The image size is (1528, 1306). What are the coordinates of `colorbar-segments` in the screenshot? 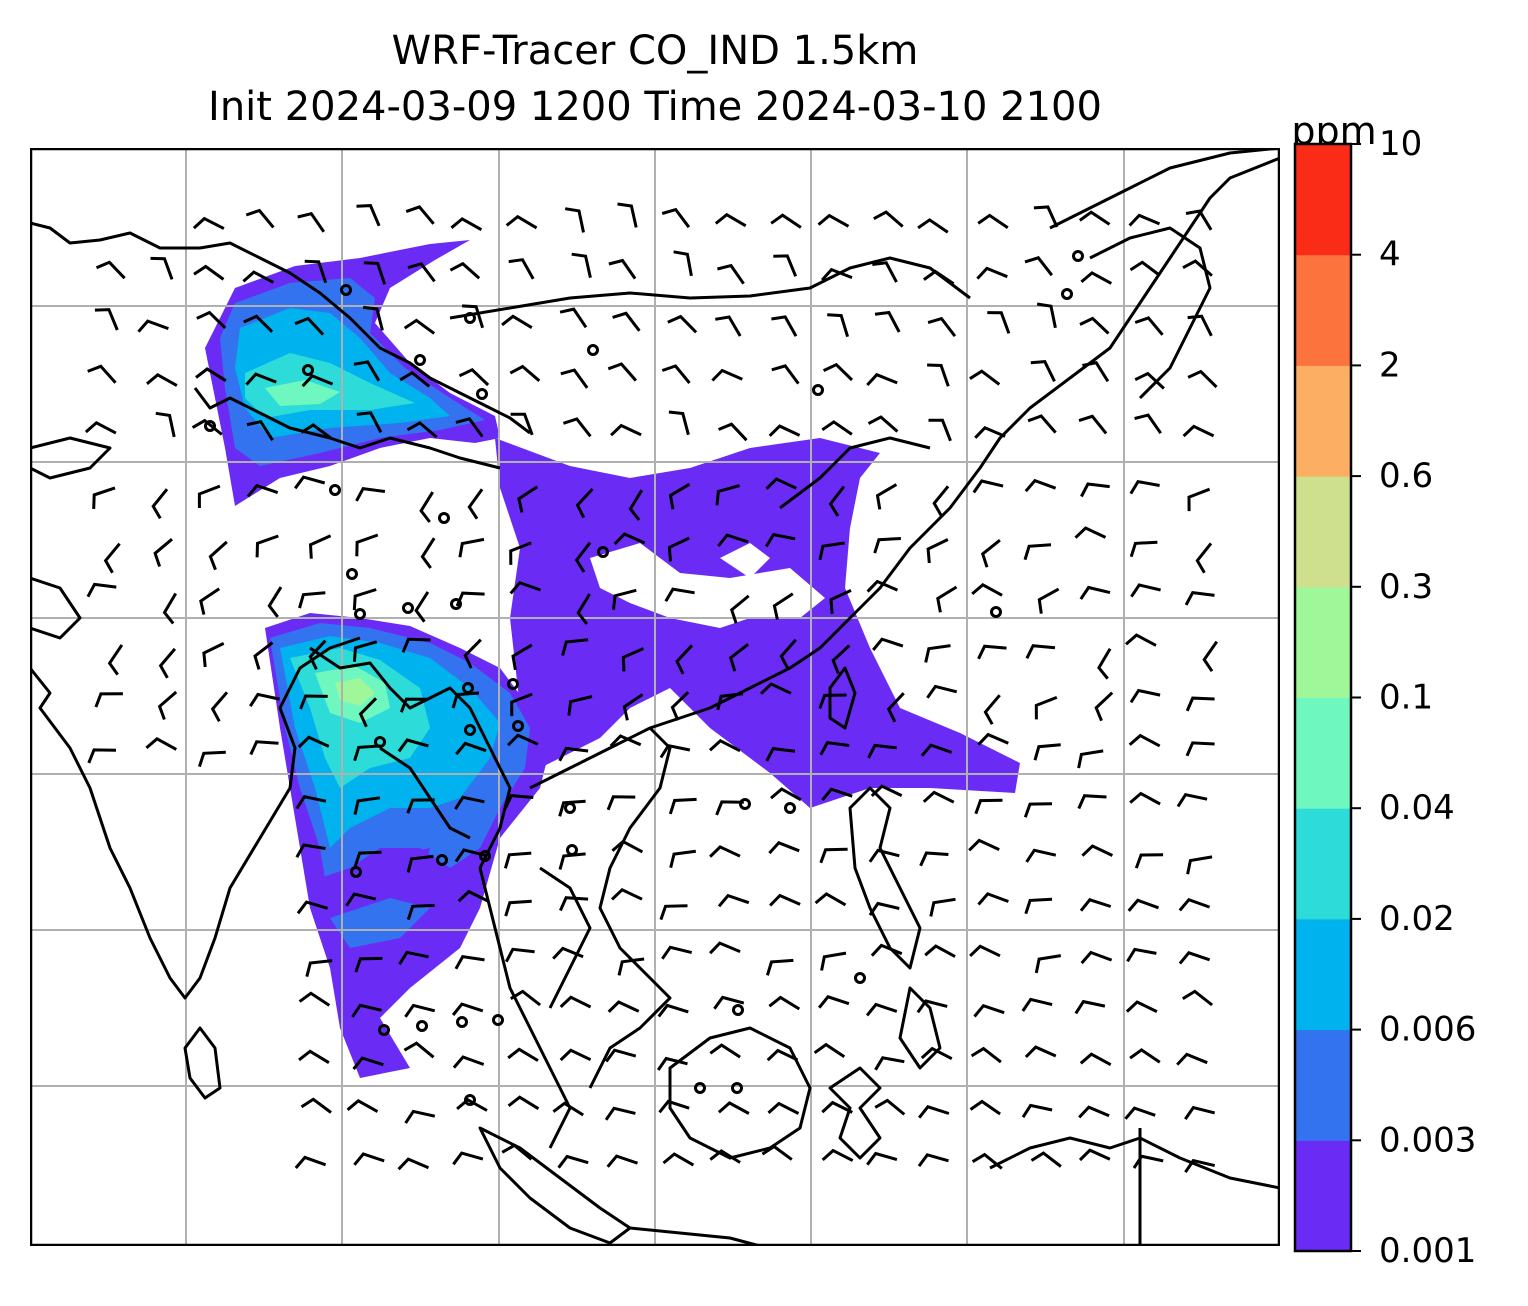 It's located at (1323, 698).